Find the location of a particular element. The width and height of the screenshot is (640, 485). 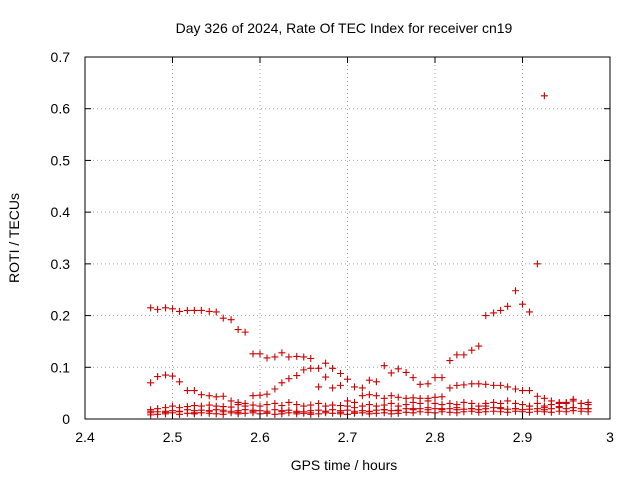

y-tick-label: 0.7 is located at coordinates (61, 57).